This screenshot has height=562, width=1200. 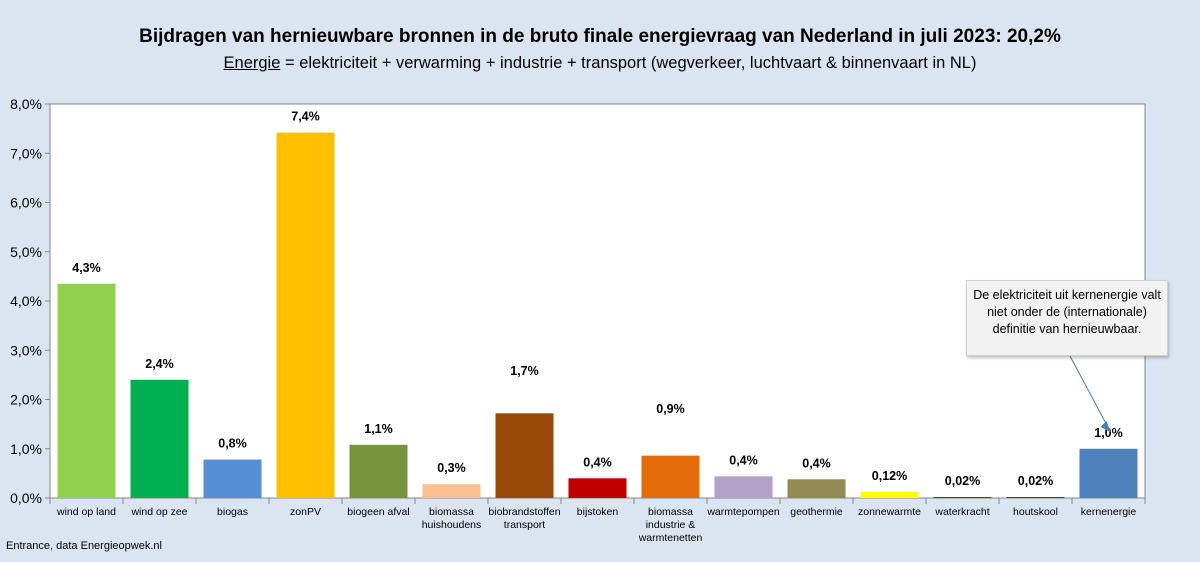 What do you see at coordinates (305, 512) in the screenshot?
I see `category-label-3-0: zonPV` at bounding box center [305, 512].